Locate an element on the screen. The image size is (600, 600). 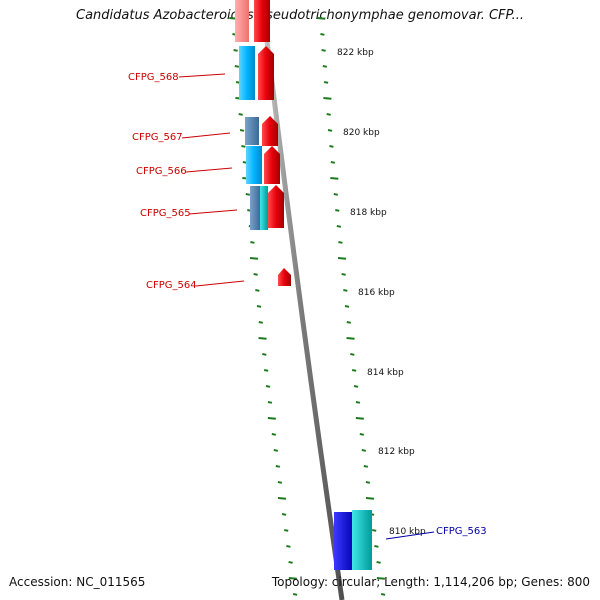
gene-label-cfpg-564: CFPG_564 is located at coordinates (171, 285).